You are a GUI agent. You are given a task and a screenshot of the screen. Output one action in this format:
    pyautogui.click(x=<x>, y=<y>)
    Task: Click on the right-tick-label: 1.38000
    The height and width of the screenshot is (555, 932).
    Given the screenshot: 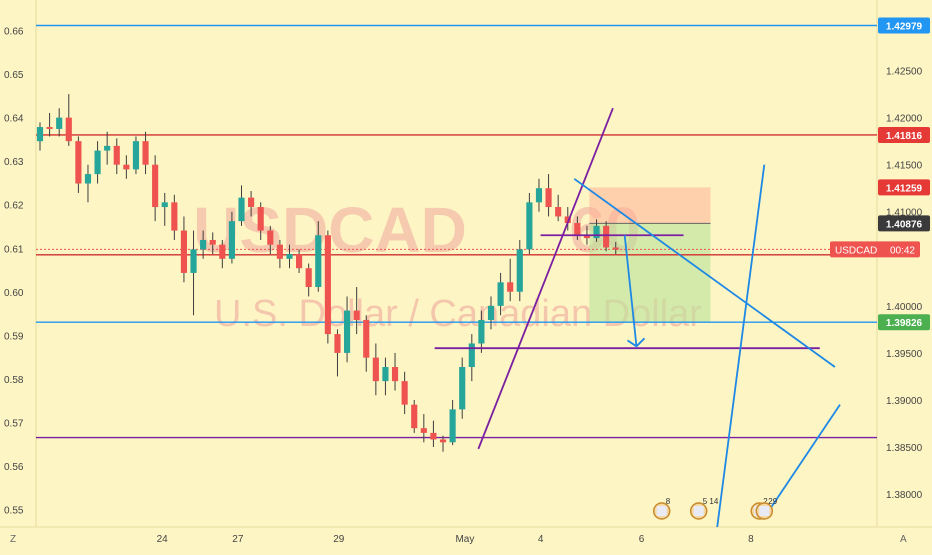 What is the action you would take?
    pyautogui.click(x=904, y=495)
    